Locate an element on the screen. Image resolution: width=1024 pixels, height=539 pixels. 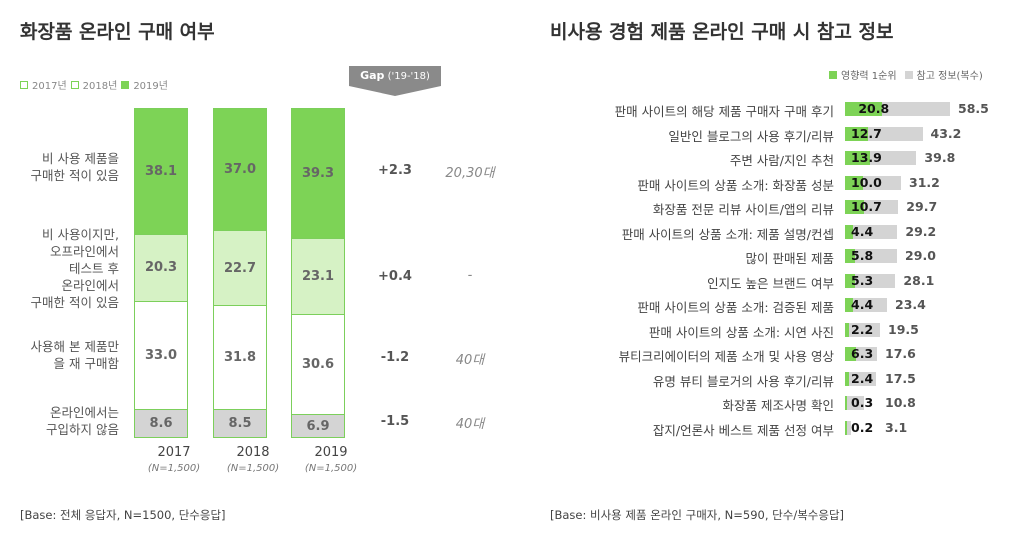
n-label-2017: (N=1,500) is located at coordinates (174, 468).